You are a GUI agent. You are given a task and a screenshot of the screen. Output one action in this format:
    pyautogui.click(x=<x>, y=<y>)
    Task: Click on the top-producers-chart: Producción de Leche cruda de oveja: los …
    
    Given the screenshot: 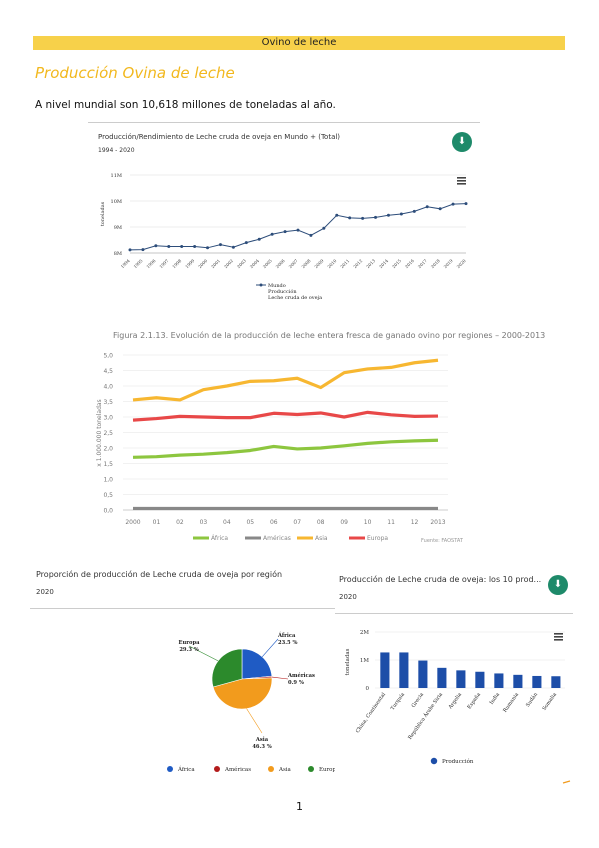 What is the action you would take?
    pyautogui.click(x=454, y=675)
    